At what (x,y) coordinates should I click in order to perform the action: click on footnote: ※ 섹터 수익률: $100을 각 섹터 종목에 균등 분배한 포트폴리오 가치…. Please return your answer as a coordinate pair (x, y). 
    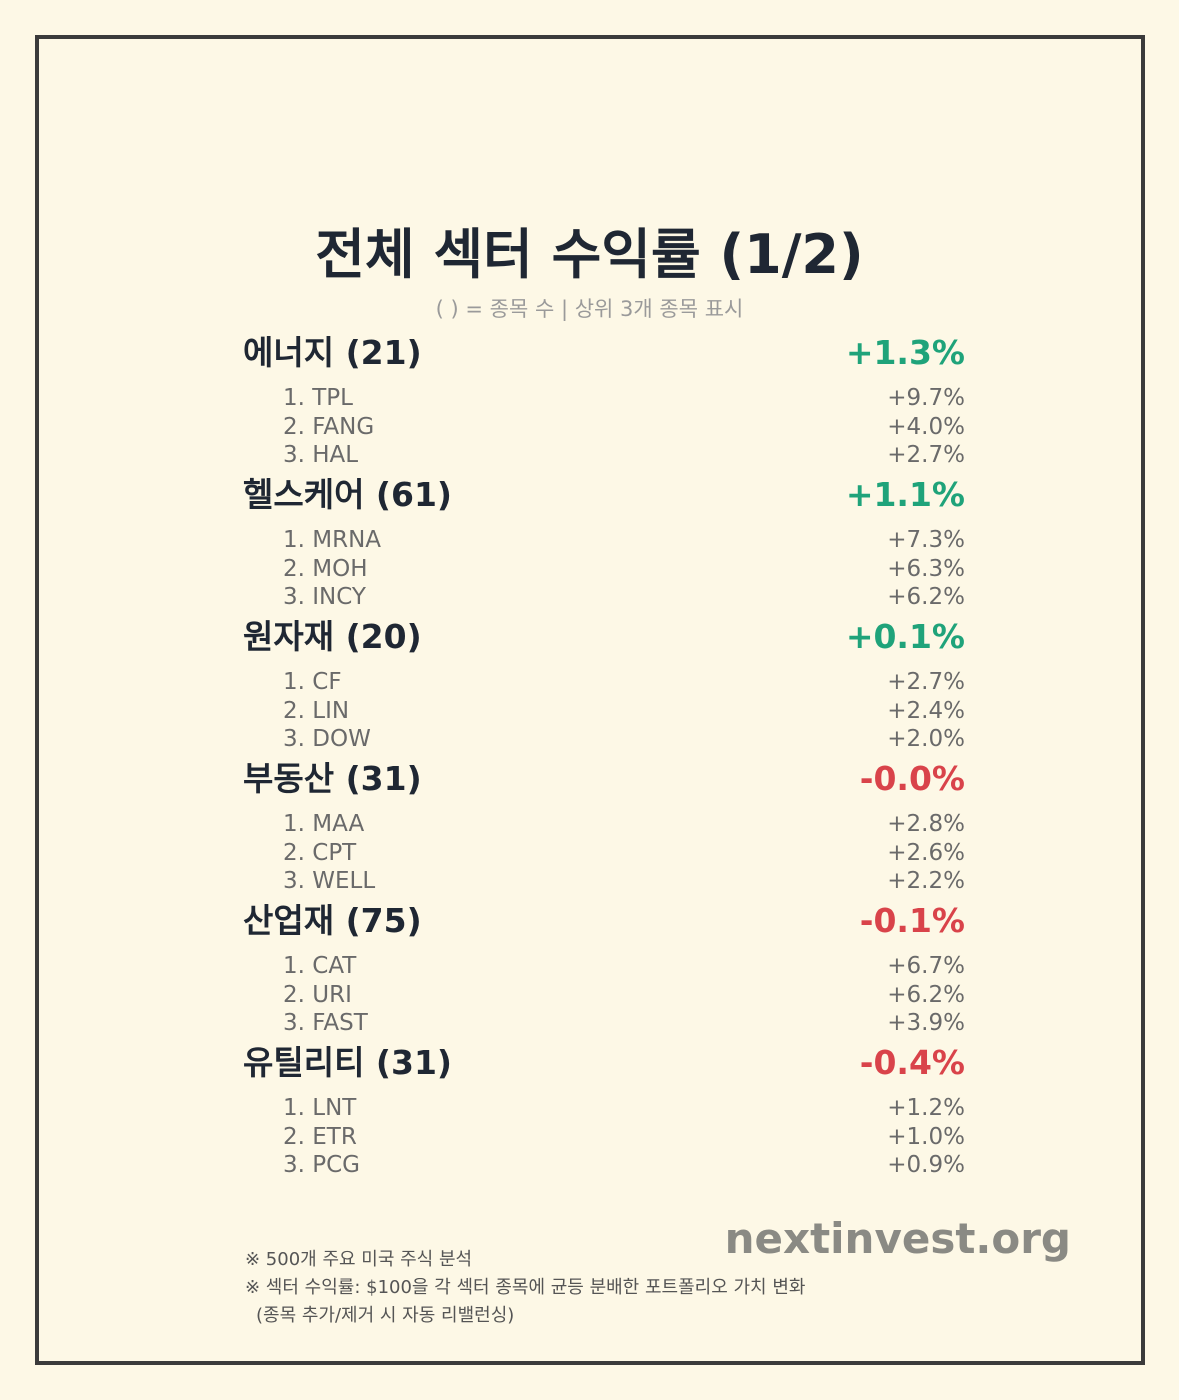
    Looking at the image, I should click on (525, 1287).